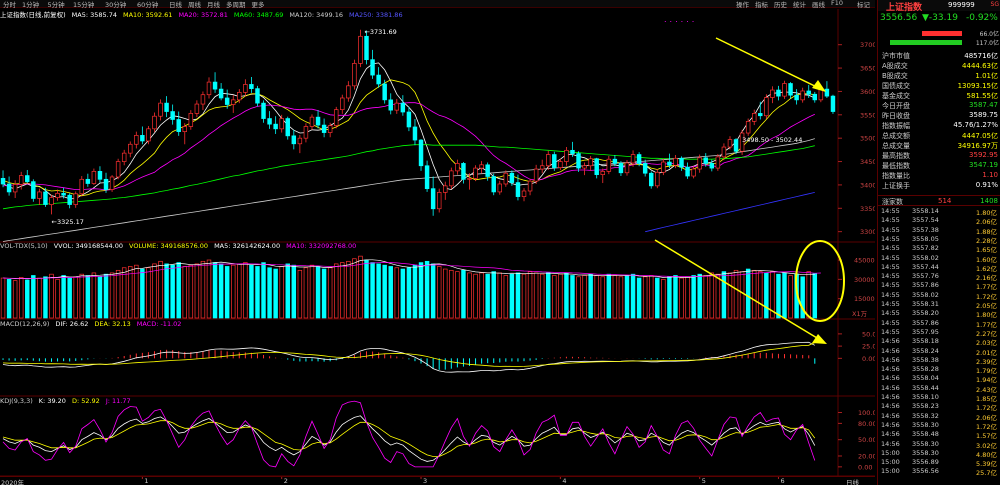 This screenshot has height=485, width=1000. Describe the element at coordinates (742, 5) in the screenshot. I see `toolbar-menu-item: 操作` at that location.